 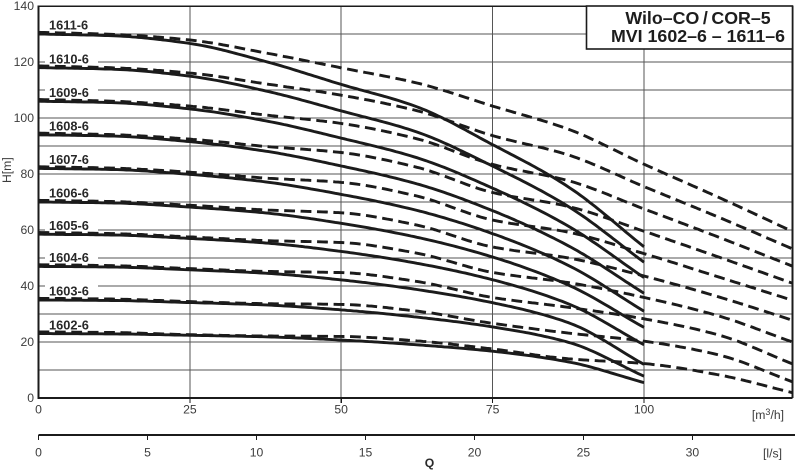 What do you see at coordinates (698, 36) in the screenshot?
I see `svg-text: MVI 1602–6 – 1611–6` at bounding box center [698, 36].